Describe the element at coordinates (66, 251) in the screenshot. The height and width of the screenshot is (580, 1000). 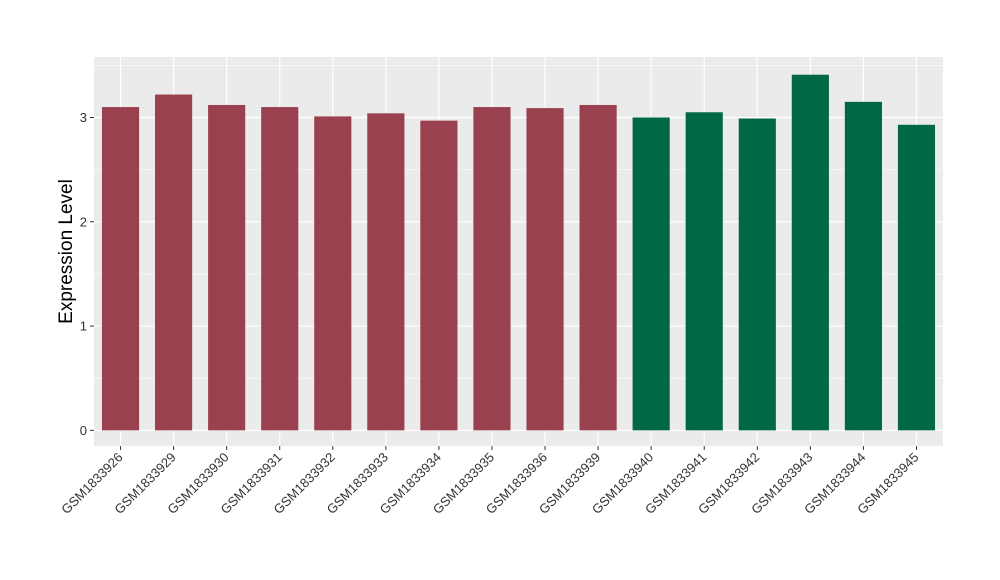
I see `y-axis-title: Expression Level` at that location.